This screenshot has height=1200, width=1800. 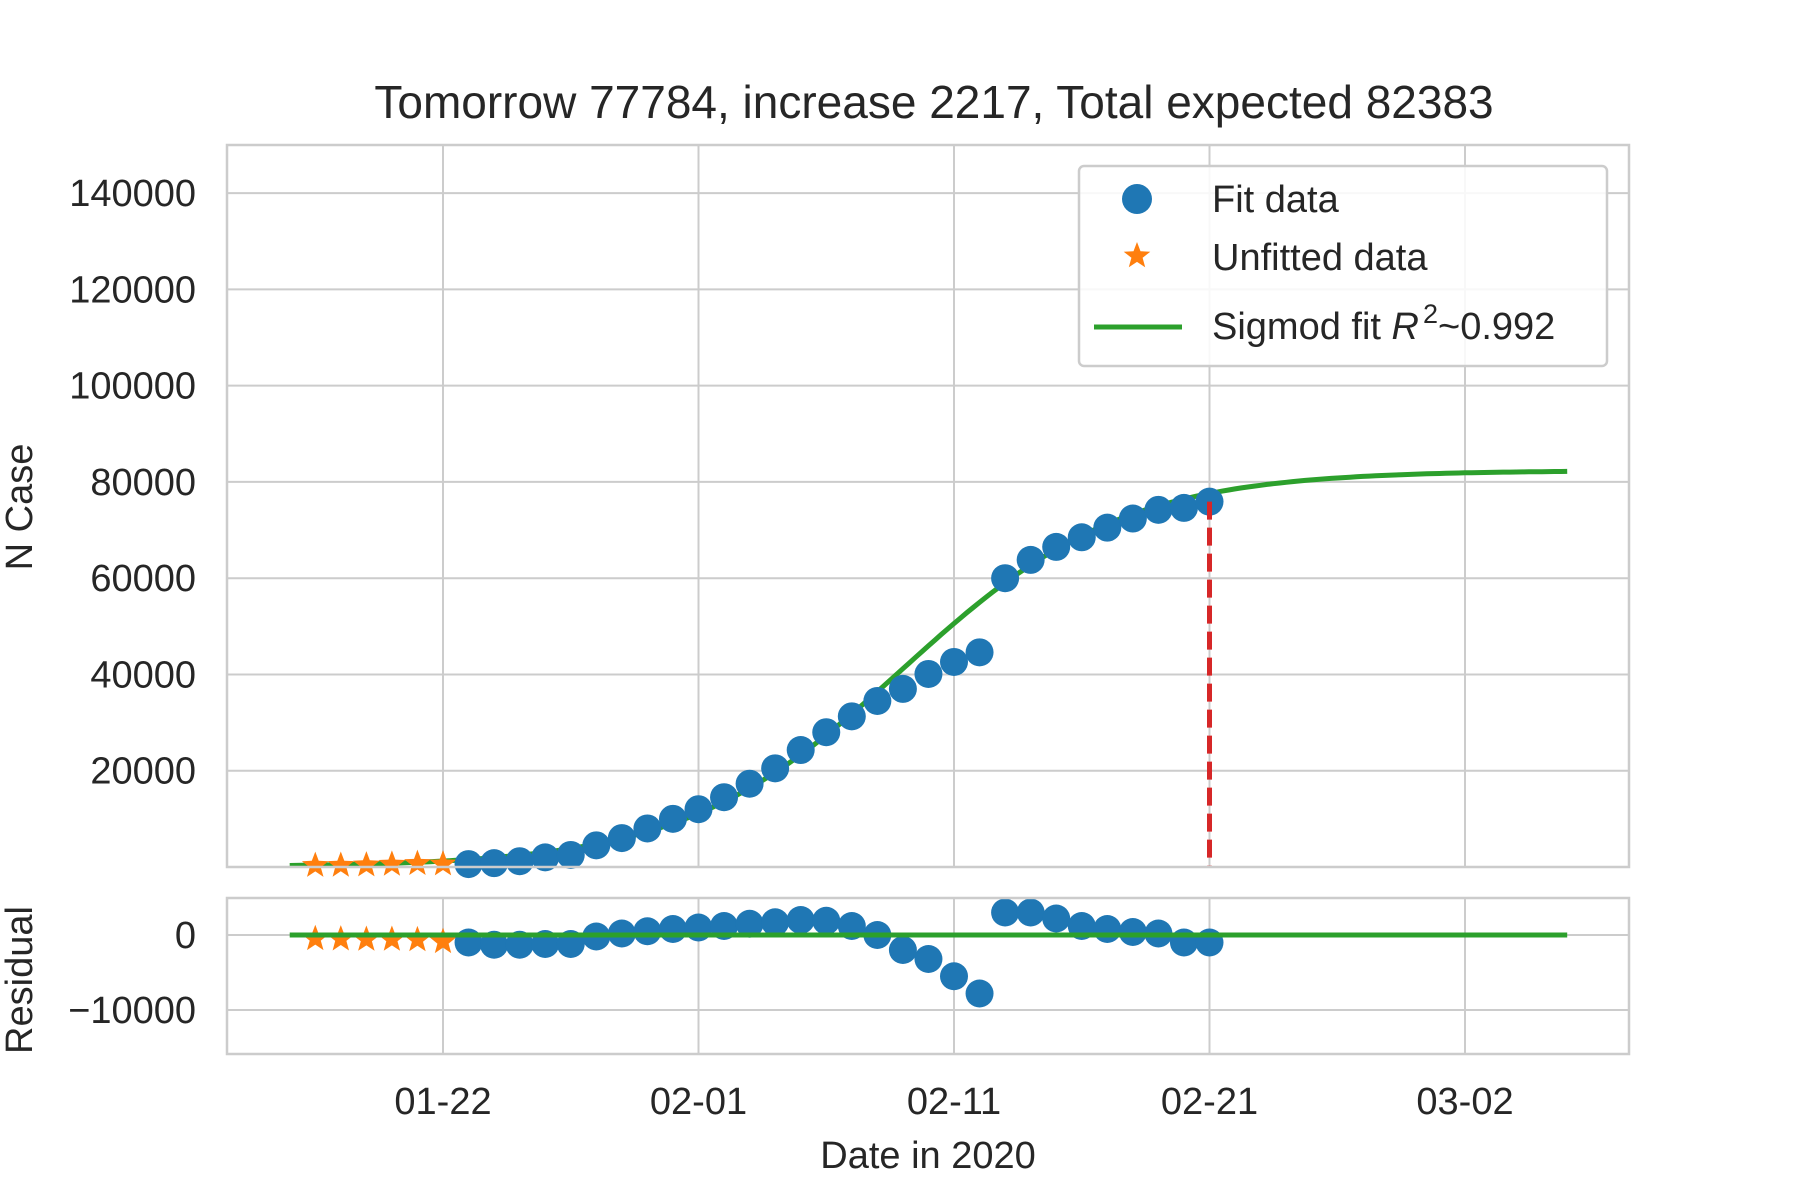 I want to click on residual-y-axis-label: Residual, so click(x=20, y=980).